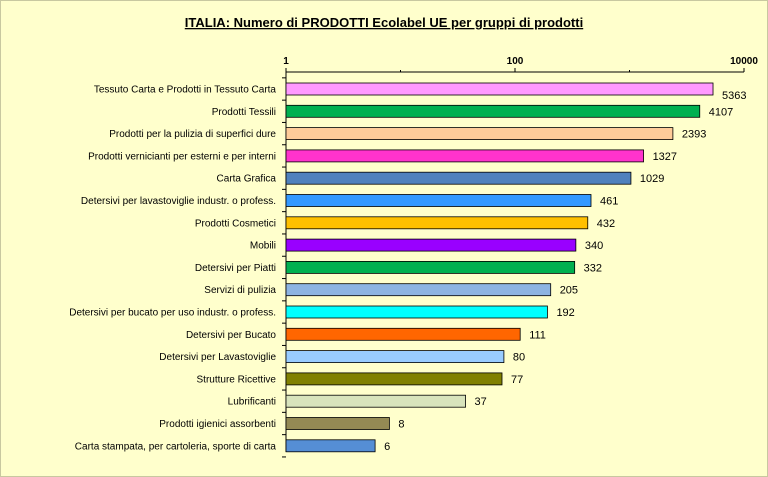 This screenshot has width=768, height=477. Describe the element at coordinates (517, 380) in the screenshot. I see `data-label: 77` at that location.